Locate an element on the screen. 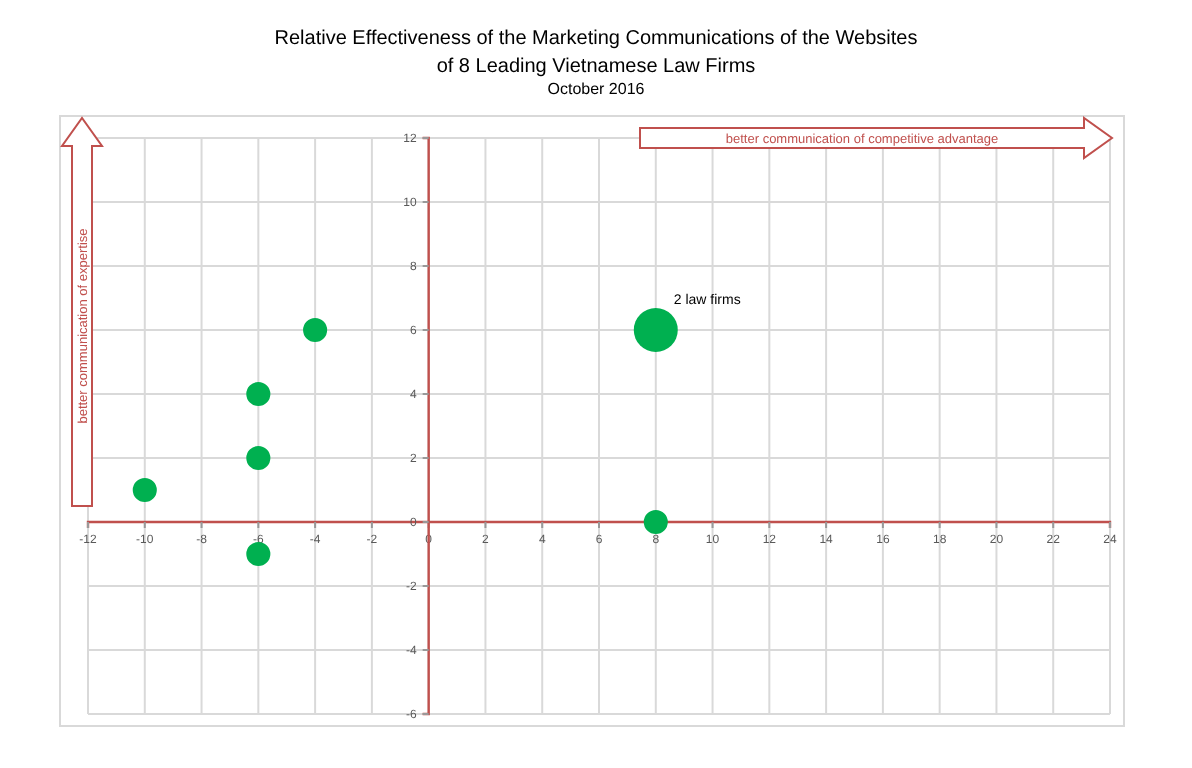 The width and height of the screenshot is (1192, 768). chart-title: Relative Effectiveness of the Marketing Communications of the Websites of 8 Leading Vietnamese Law Firms is located at coordinates (596, 53).